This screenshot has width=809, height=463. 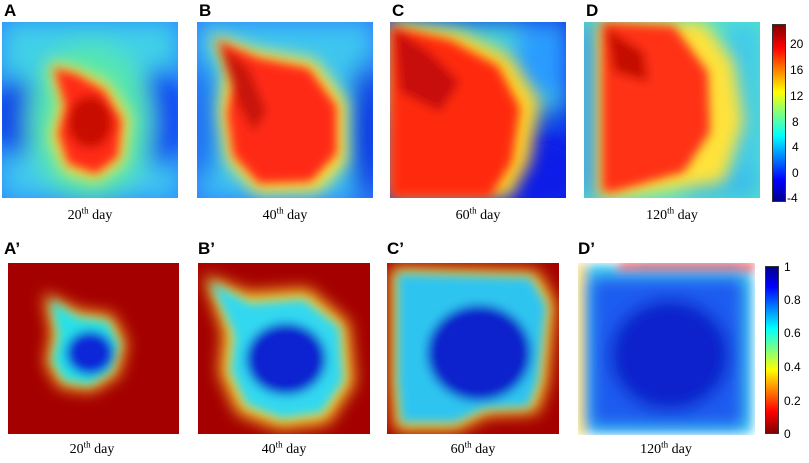 What do you see at coordinates (666, 349) in the screenshot?
I see `heatmap-panel-d-prime` at bounding box center [666, 349].